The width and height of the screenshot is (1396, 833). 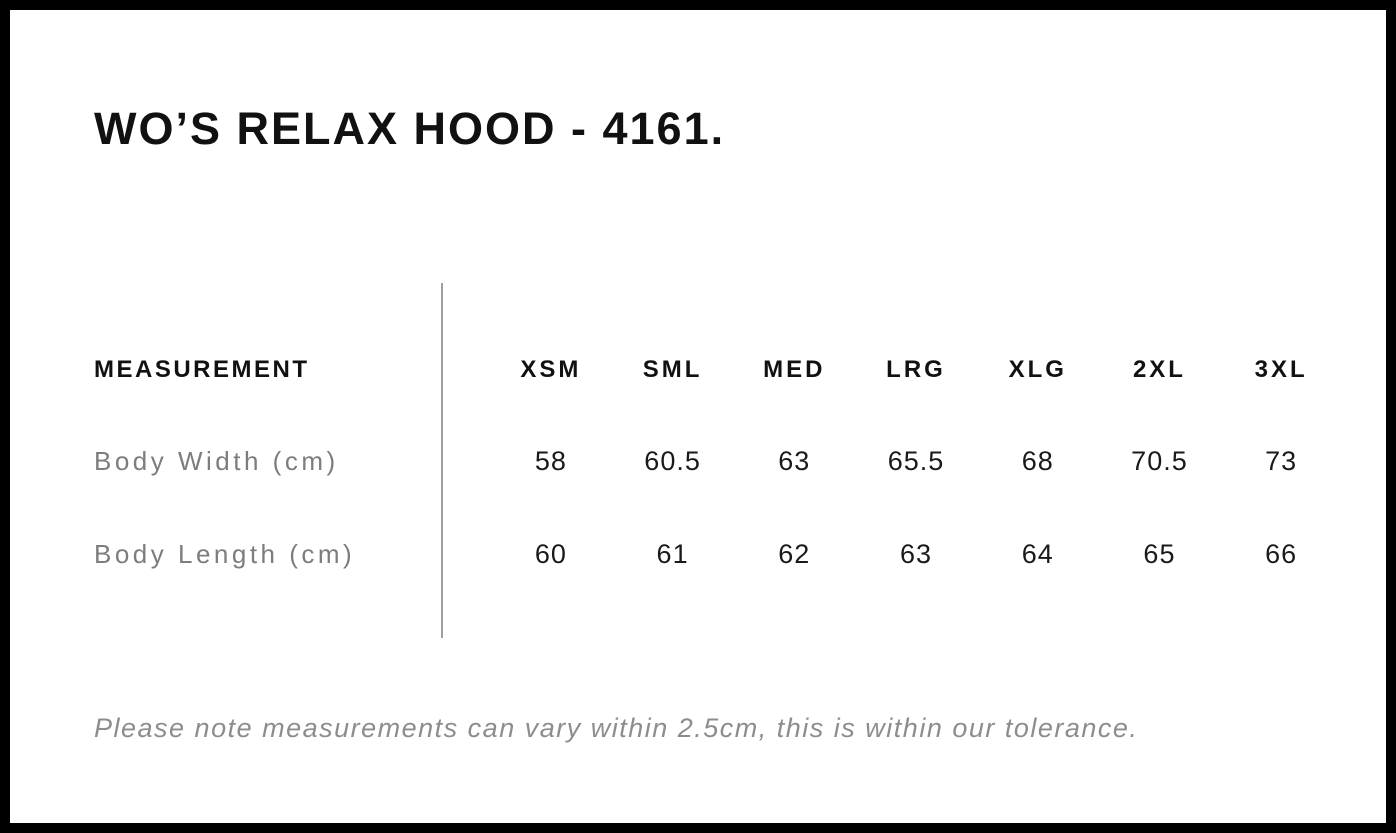 I want to click on size-header-lrg: LRG, so click(x=916, y=369).